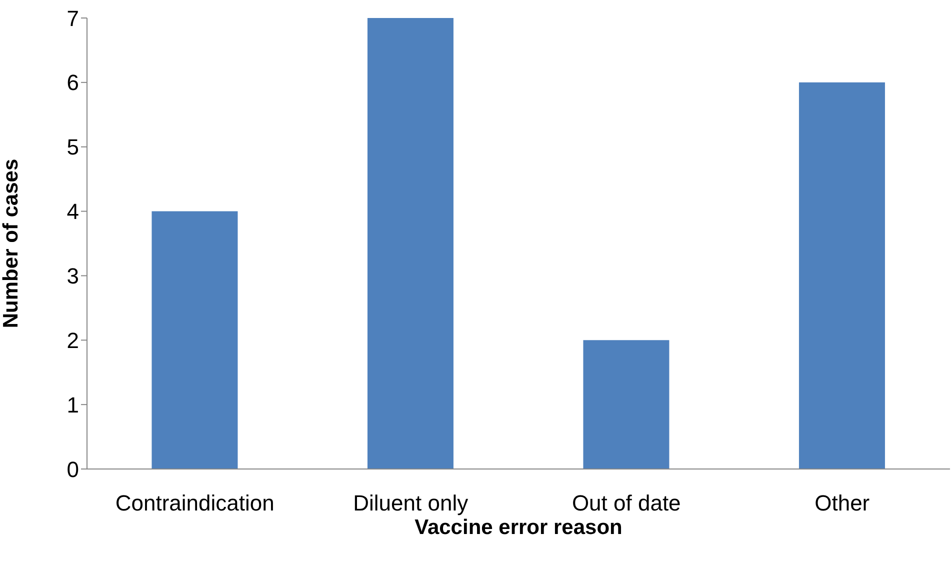 The width and height of the screenshot is (951, 564). I want to click on y-tick-label: 4, so click(72, 211).